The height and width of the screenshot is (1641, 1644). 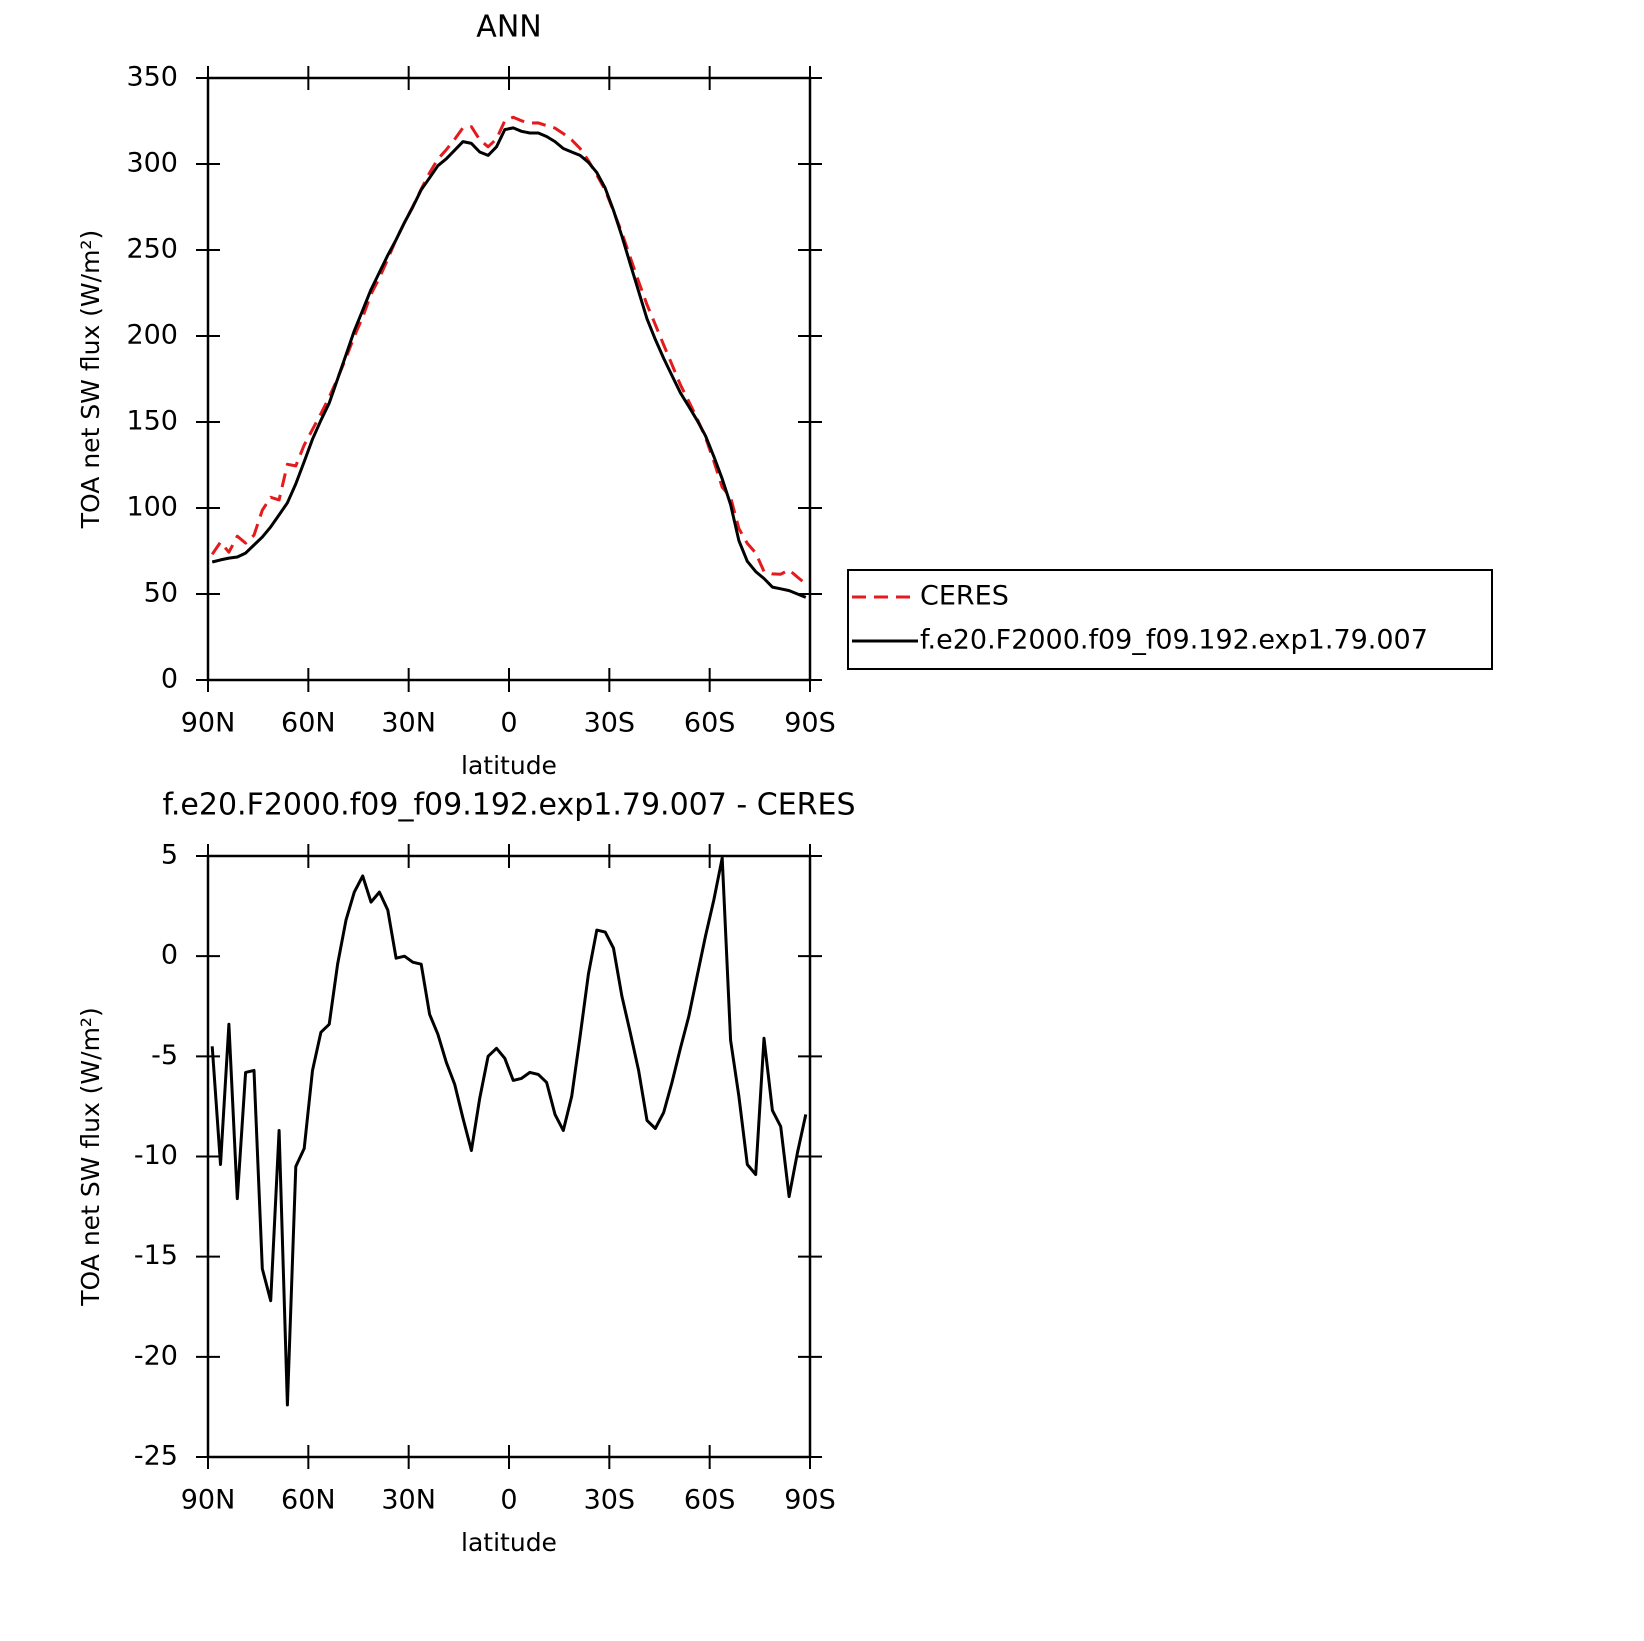 I want to click on y-tick-label: 5, so click(x=169, y=855).